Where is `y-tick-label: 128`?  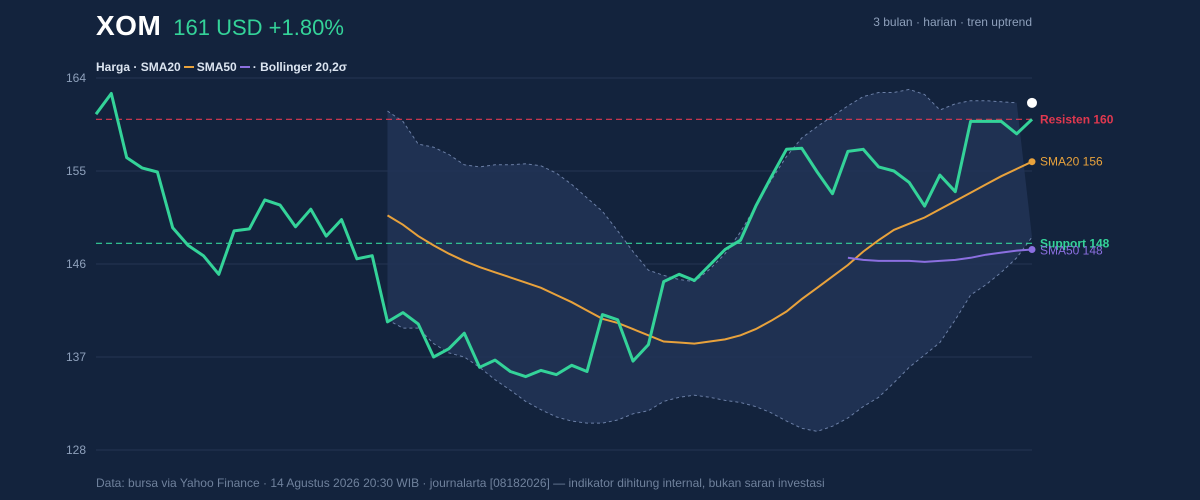
y-tick-label: 128 is located at coordinates (76, 450).